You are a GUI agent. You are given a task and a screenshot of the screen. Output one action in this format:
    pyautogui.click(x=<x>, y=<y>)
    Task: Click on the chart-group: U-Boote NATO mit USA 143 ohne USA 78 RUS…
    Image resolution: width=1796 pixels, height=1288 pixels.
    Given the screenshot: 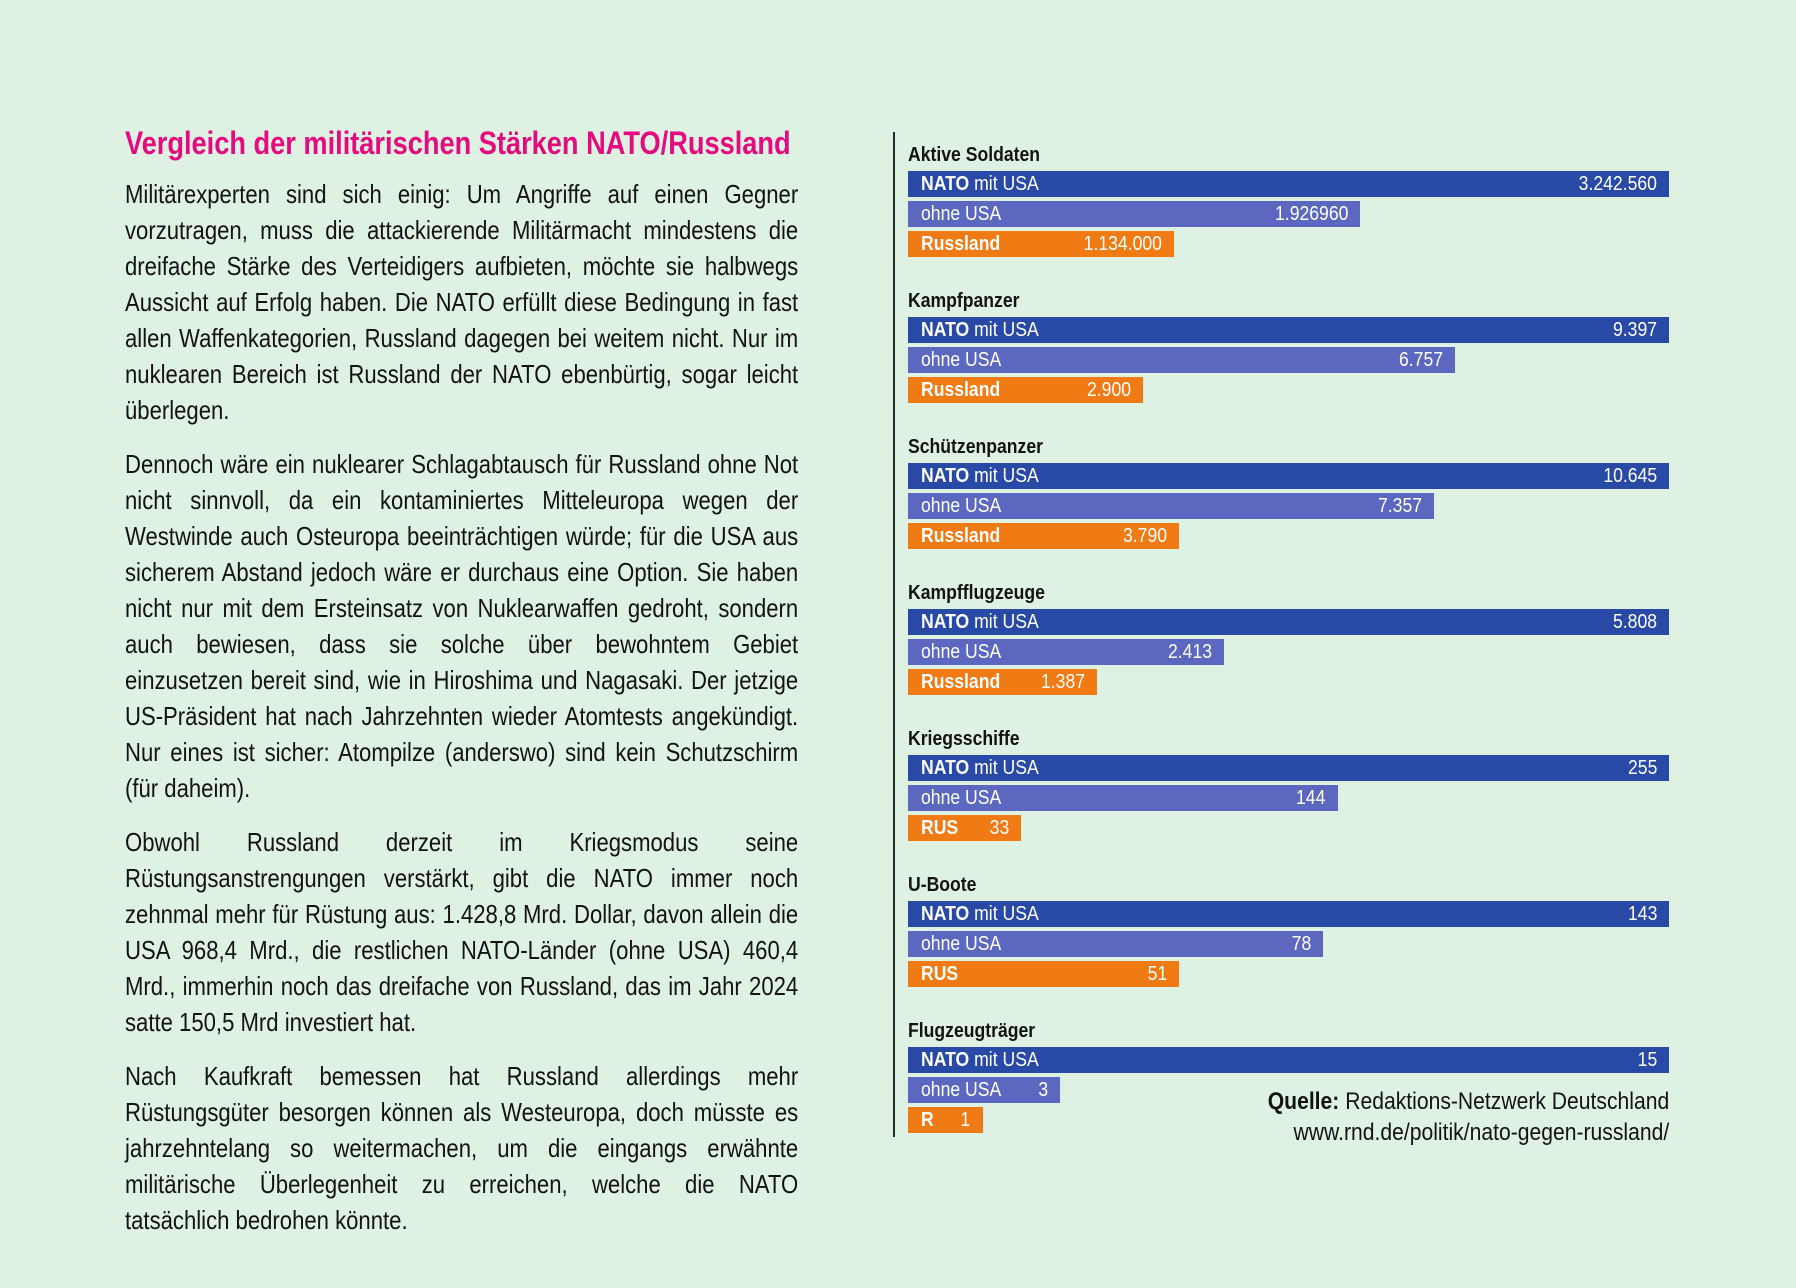 What is the action you would take?
    pyautogui.click(x=1288, y=931)
    